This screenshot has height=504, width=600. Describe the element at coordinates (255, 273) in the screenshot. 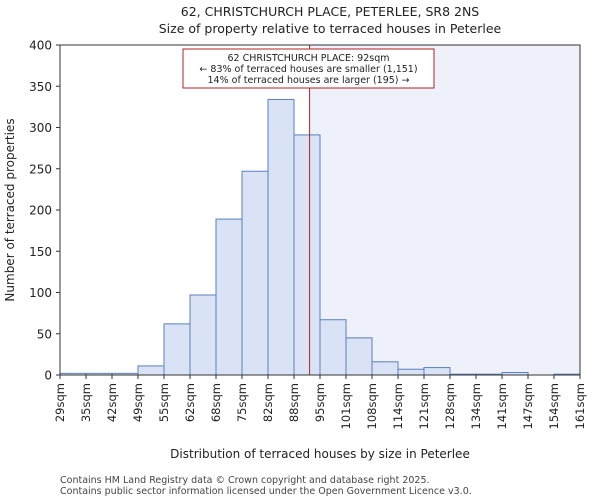

I see `bar-75sqm` at that location.